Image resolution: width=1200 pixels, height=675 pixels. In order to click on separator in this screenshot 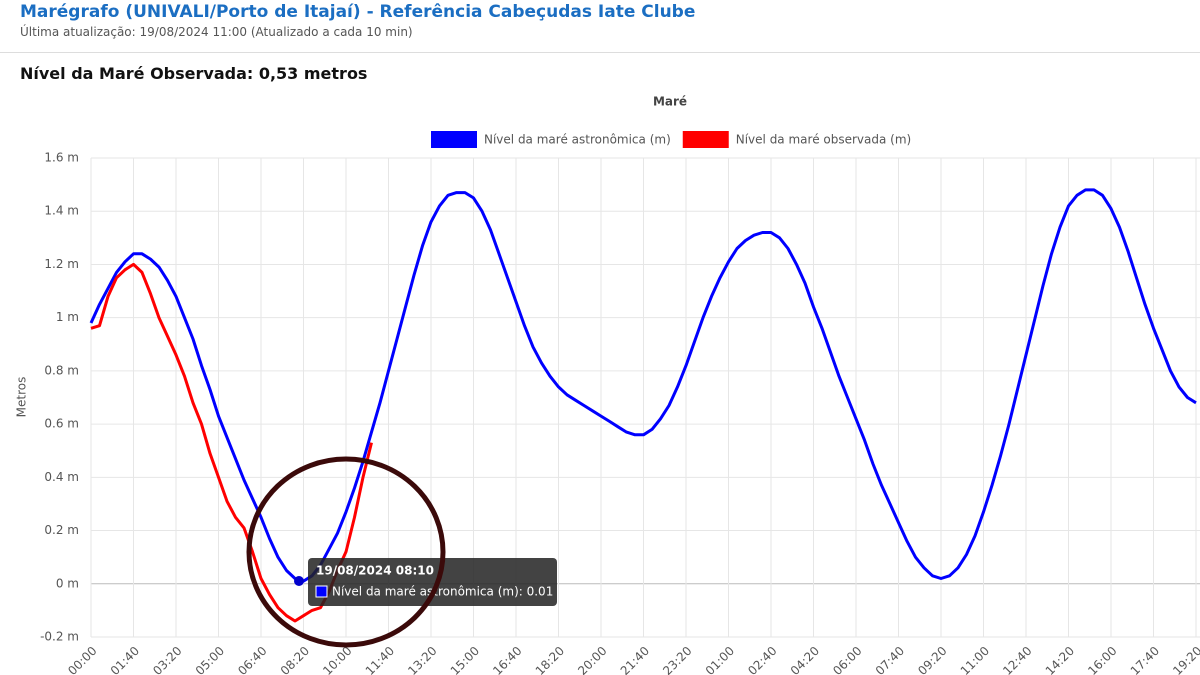, I will do `click(600, 52)`.